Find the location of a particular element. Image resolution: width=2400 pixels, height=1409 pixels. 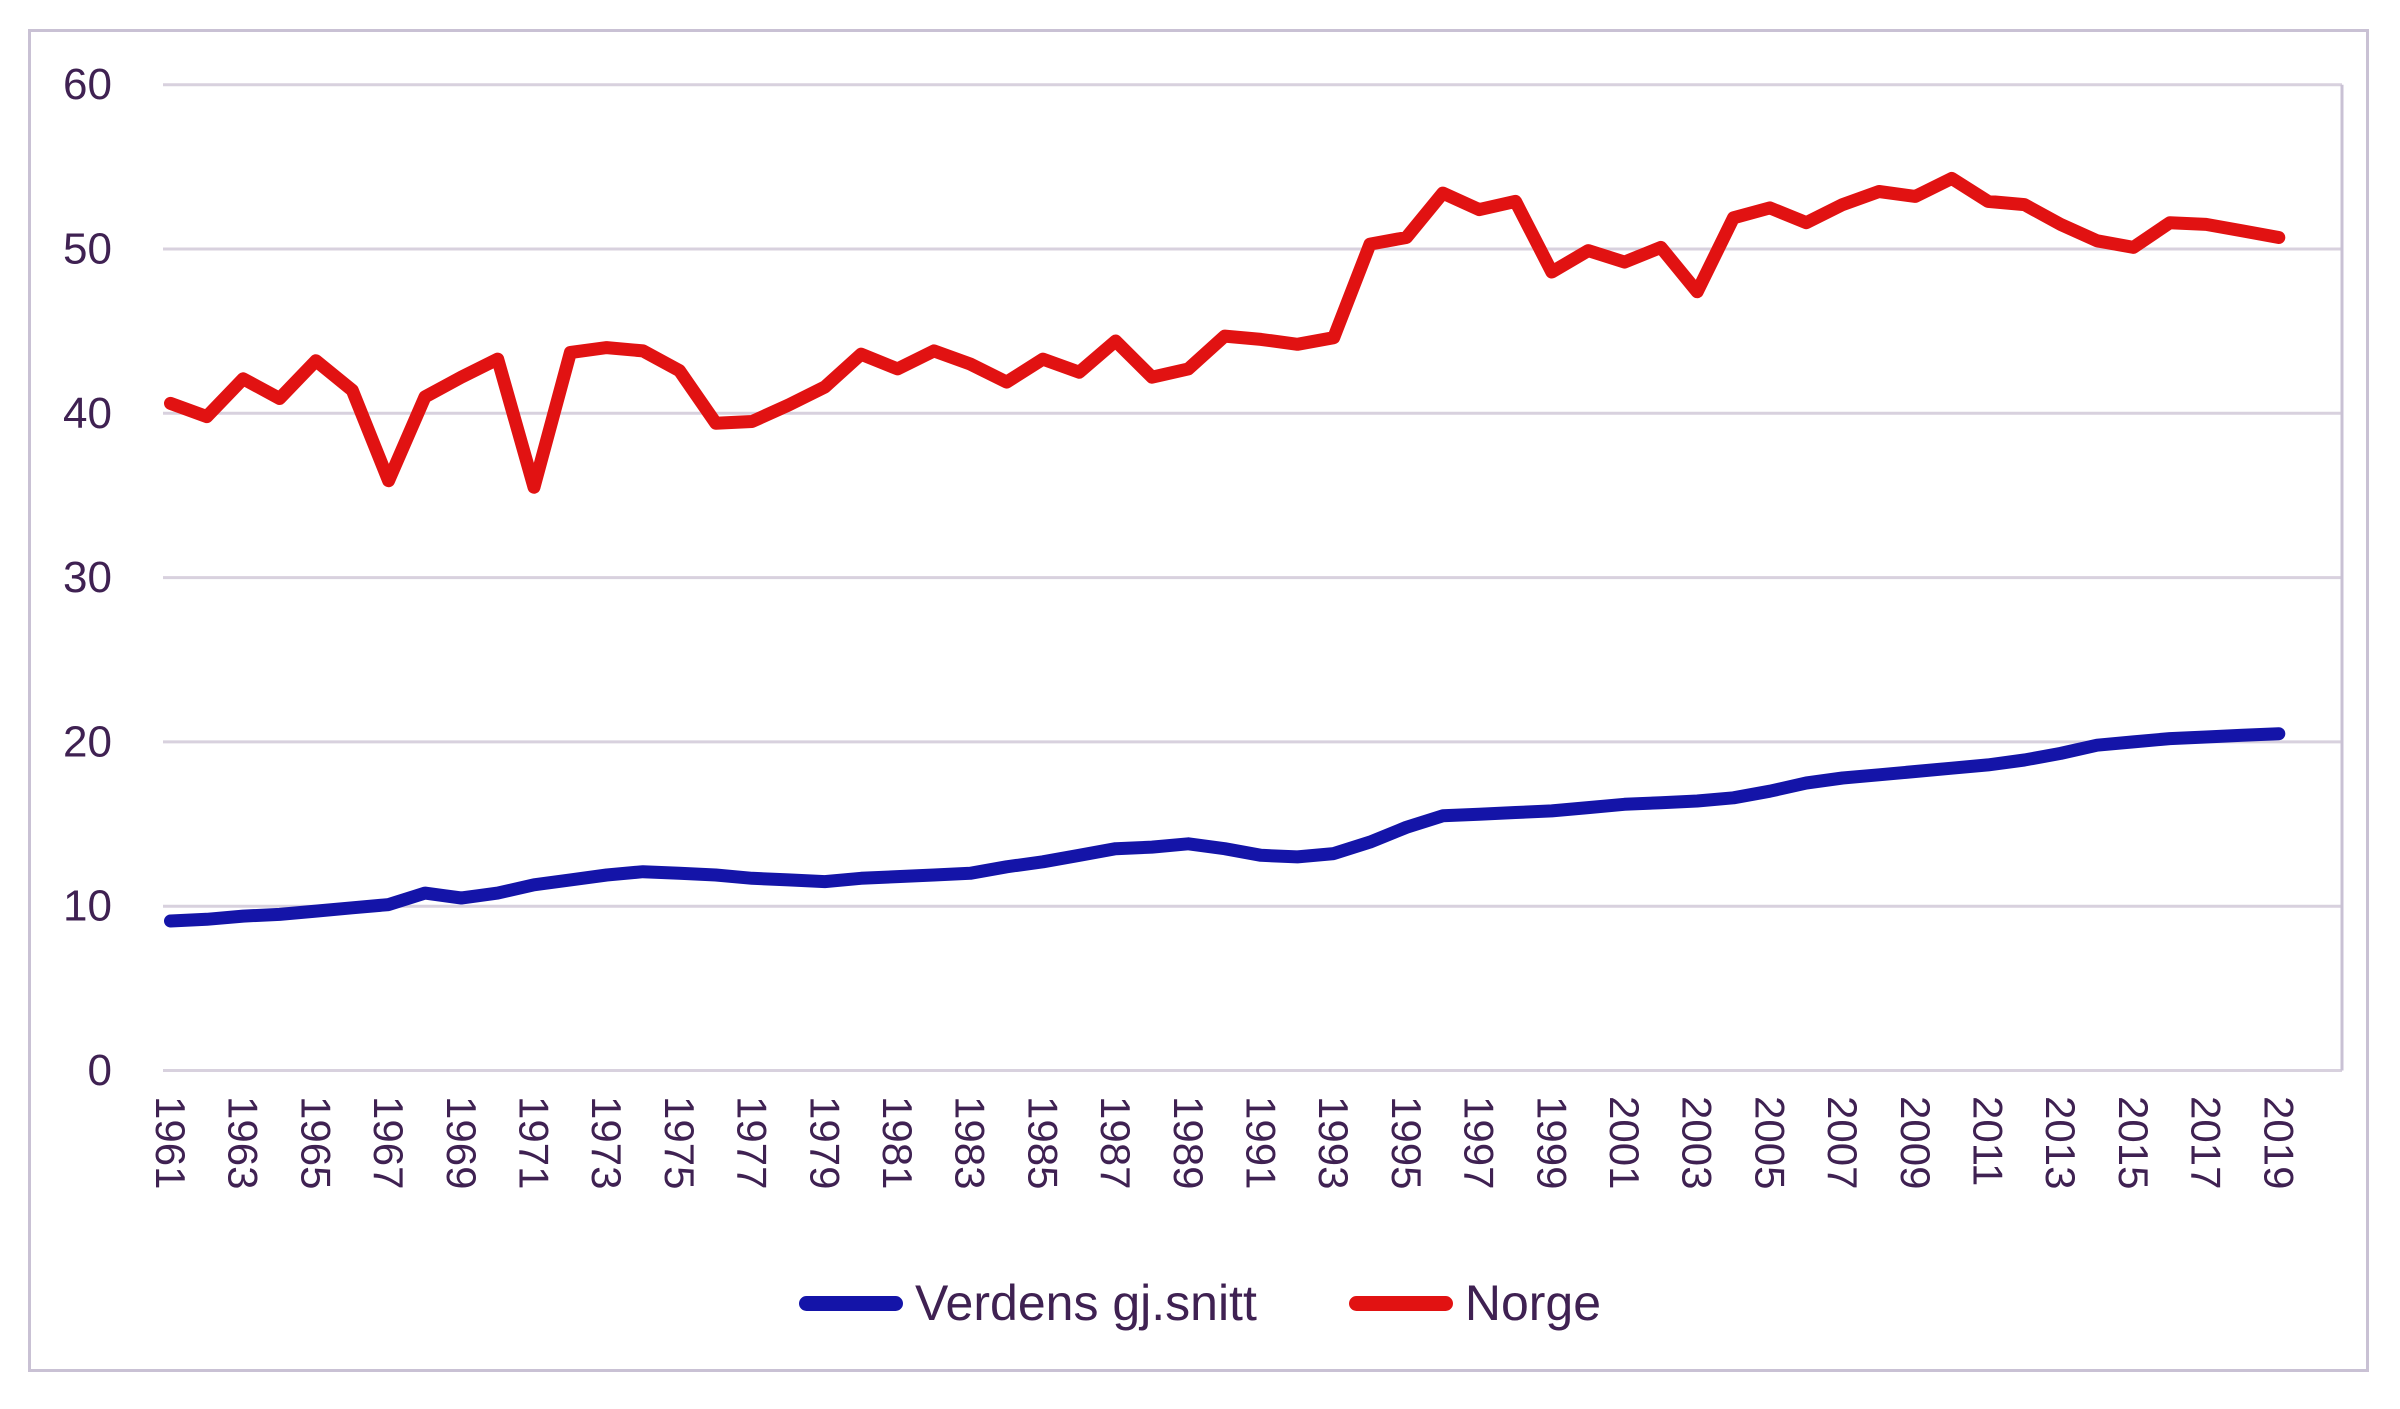

x-tick-label-1963: 1963 is located at coordinates (243, 1142).